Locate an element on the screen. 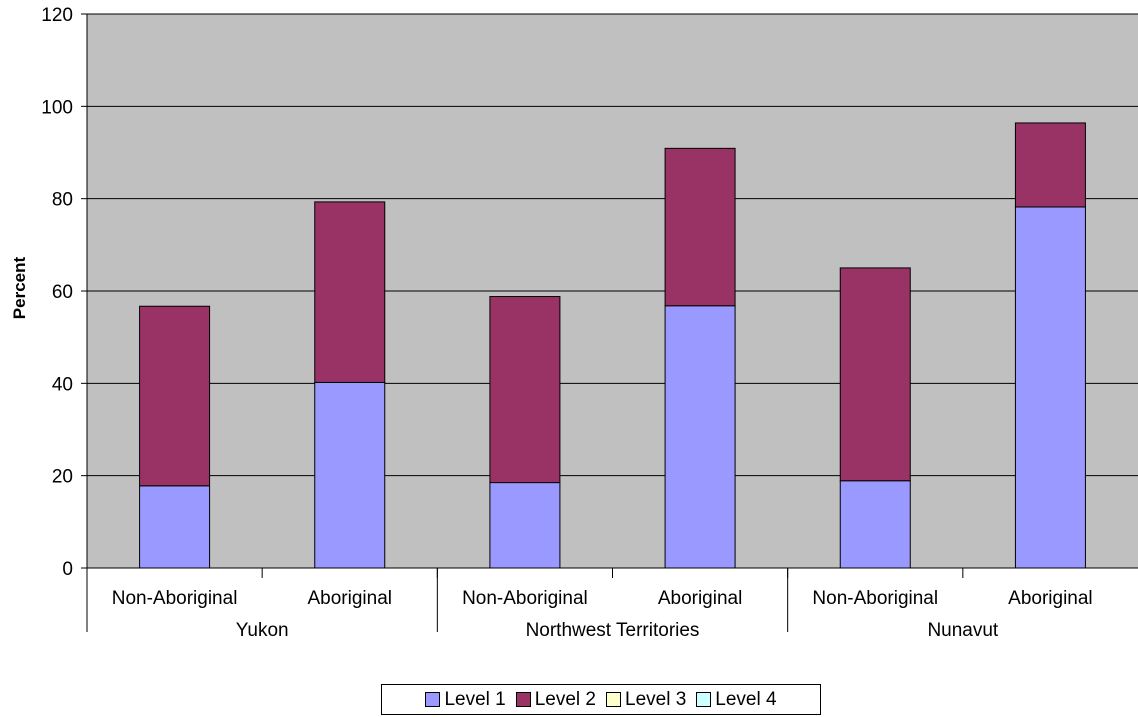 This screenshot has height=717, width=1138. legend-item: Level 3 is located at coordinates (646, 700).